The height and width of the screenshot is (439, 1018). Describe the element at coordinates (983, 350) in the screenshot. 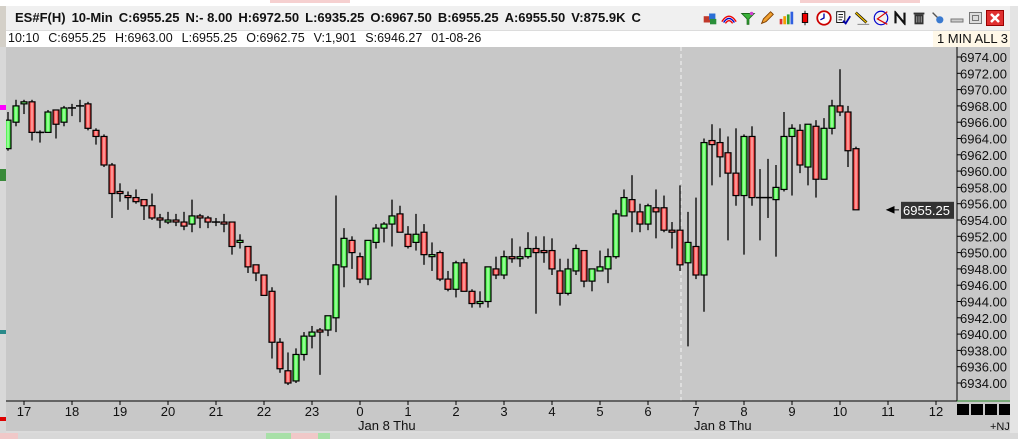

I see `price-tick-label: 6938.00` at that location.